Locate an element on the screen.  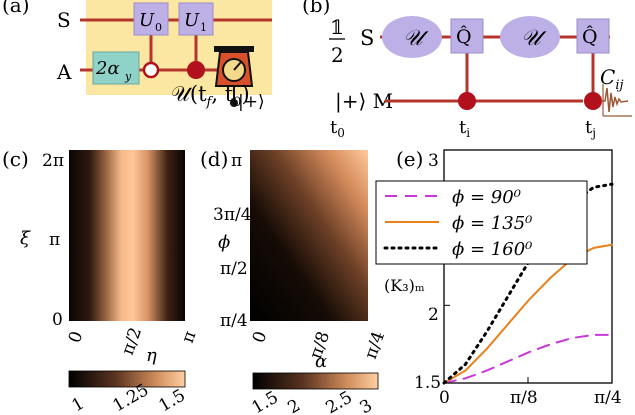
panel-c-xlabel: η is located at coordinates (151, 355).